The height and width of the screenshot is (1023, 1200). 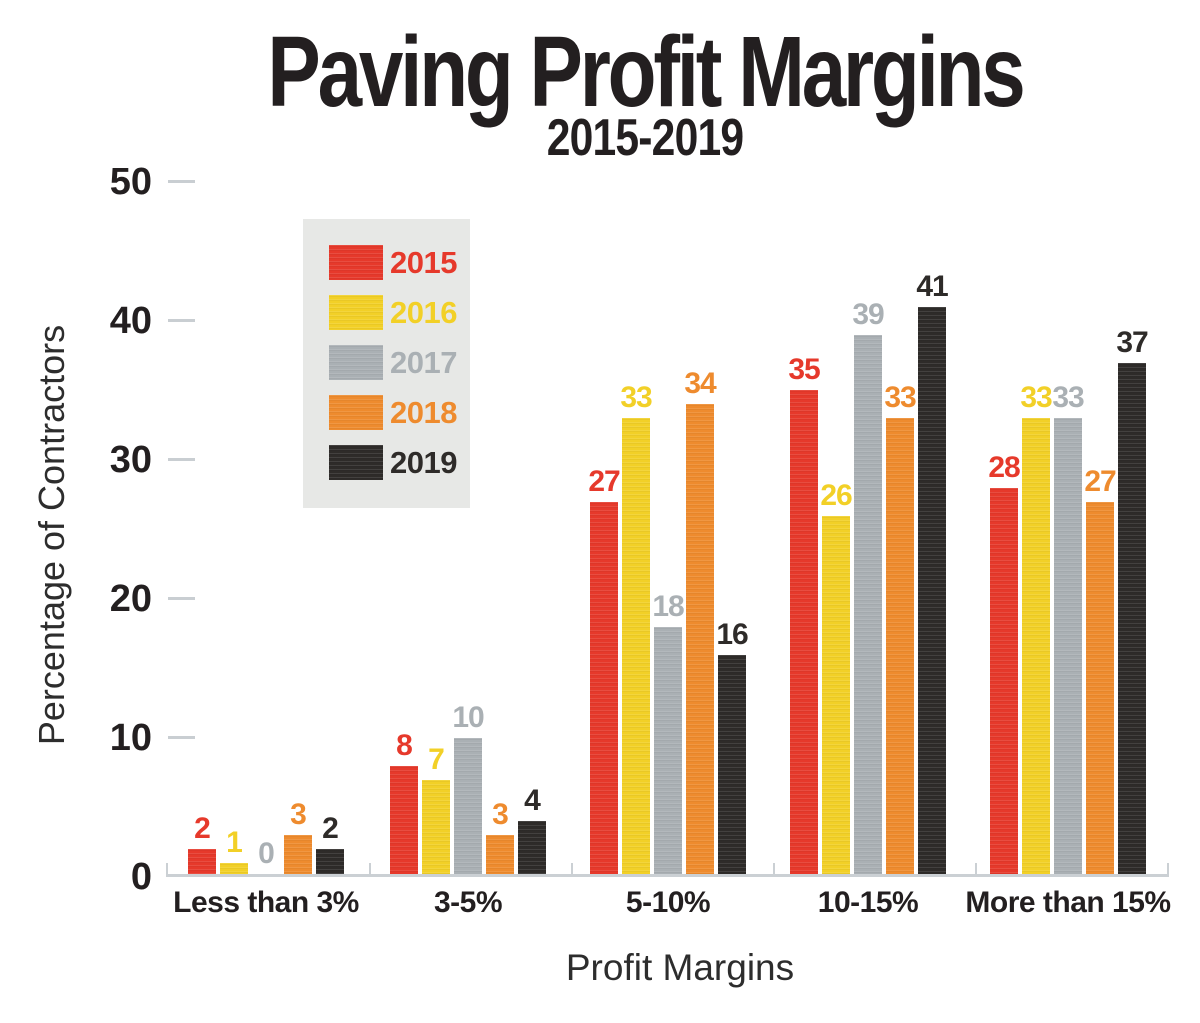 What do you see at coordinates (404, 745) in the screenshot?
I see `bar-value-label-2015: 8` at bounding box center [404, 745].